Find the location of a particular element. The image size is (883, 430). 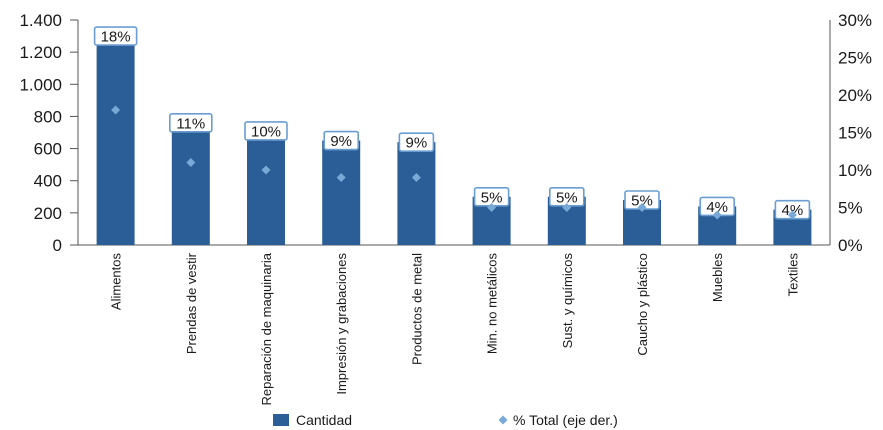

data-label: 4% is located at coordinates (717, 207).